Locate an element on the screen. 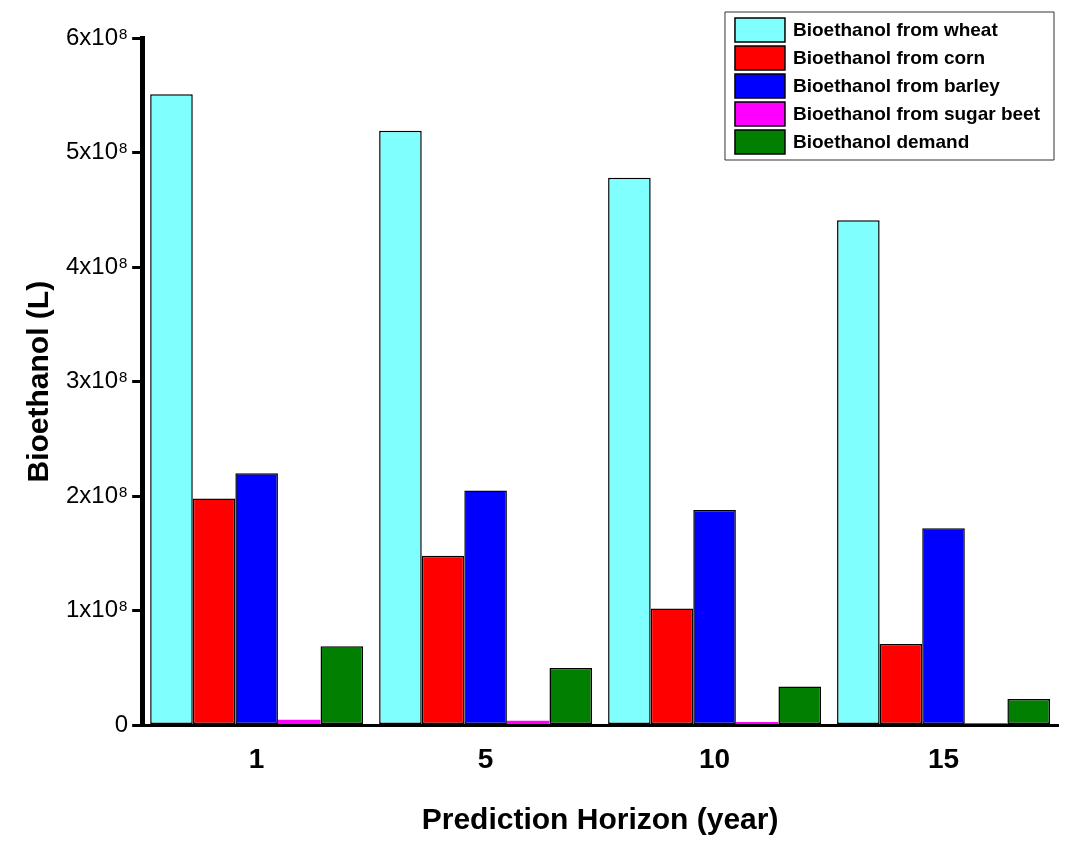 The height and width of the screenshot is (865, 1091). y-tick-label: 1x10⁸ is located at coordinates (97, 609).